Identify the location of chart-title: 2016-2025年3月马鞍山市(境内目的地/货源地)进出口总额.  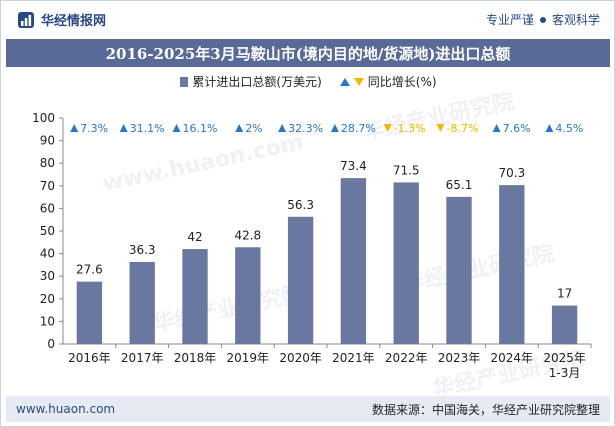
(308, 53).